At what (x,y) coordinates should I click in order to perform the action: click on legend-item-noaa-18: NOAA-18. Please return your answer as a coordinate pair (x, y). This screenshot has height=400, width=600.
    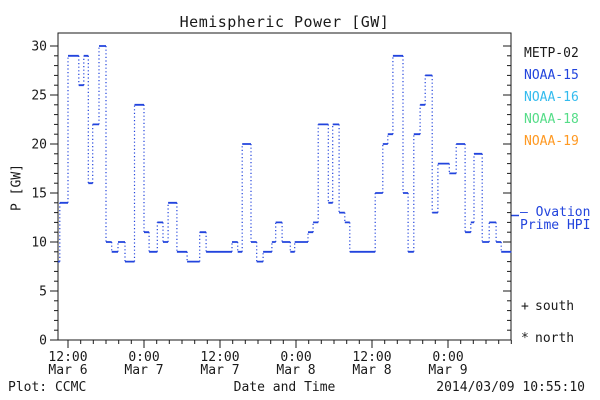
    Looking at the image, I should click on (551, 119).